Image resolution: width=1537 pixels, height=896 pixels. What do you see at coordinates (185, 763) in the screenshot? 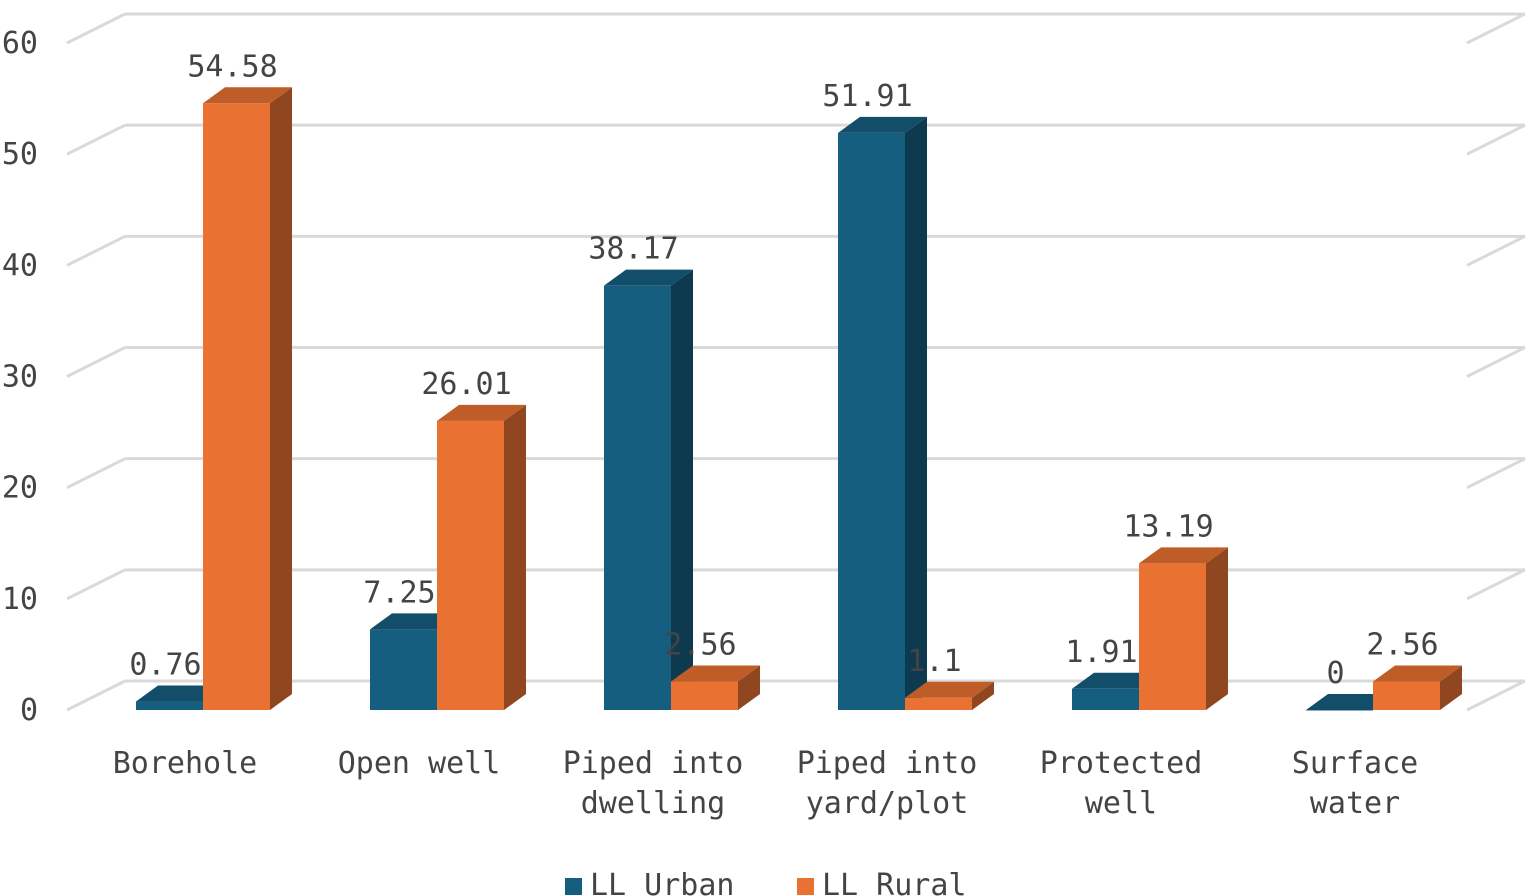
I see `x-category-label: Borehole` at bounding box center [185, 763].